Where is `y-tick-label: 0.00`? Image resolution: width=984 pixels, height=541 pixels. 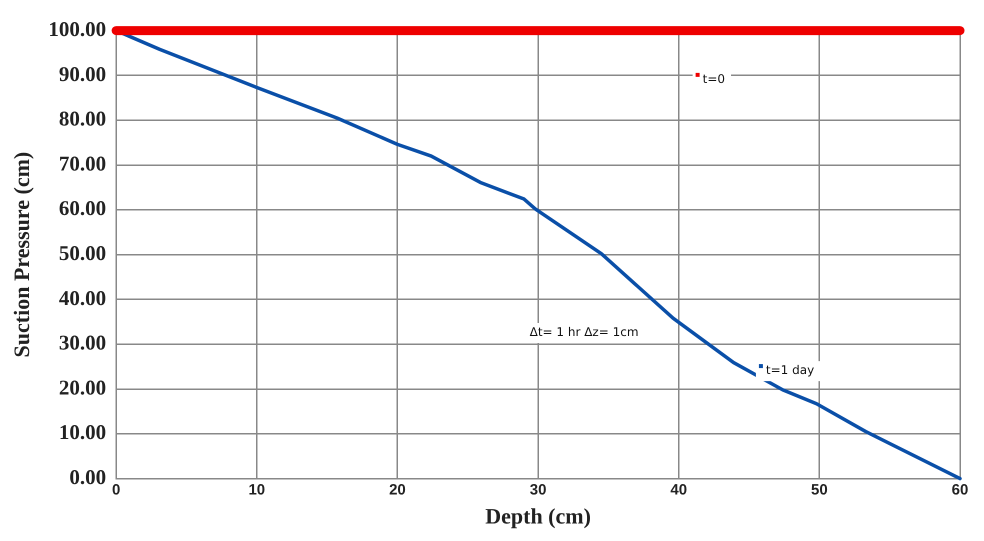 y-tick-label: 0.00 is located at coordinates (87, 477).